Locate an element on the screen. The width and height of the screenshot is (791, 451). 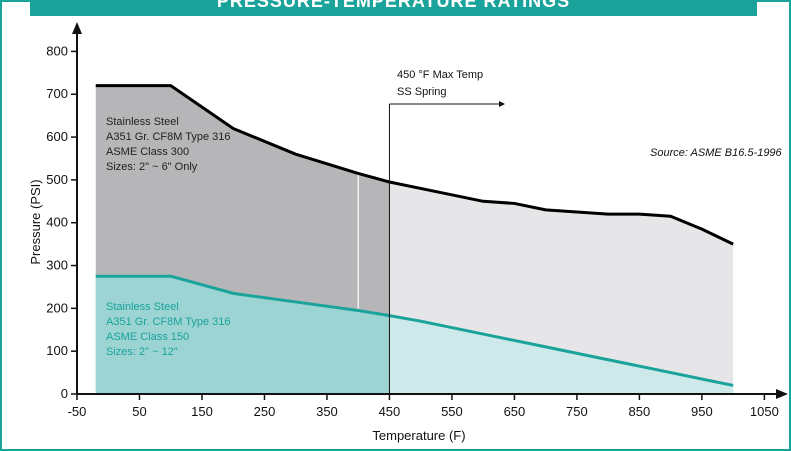
chart-title: PRESSURE-TEMPERATURE RATINGS is located at coordinates (393, 8).